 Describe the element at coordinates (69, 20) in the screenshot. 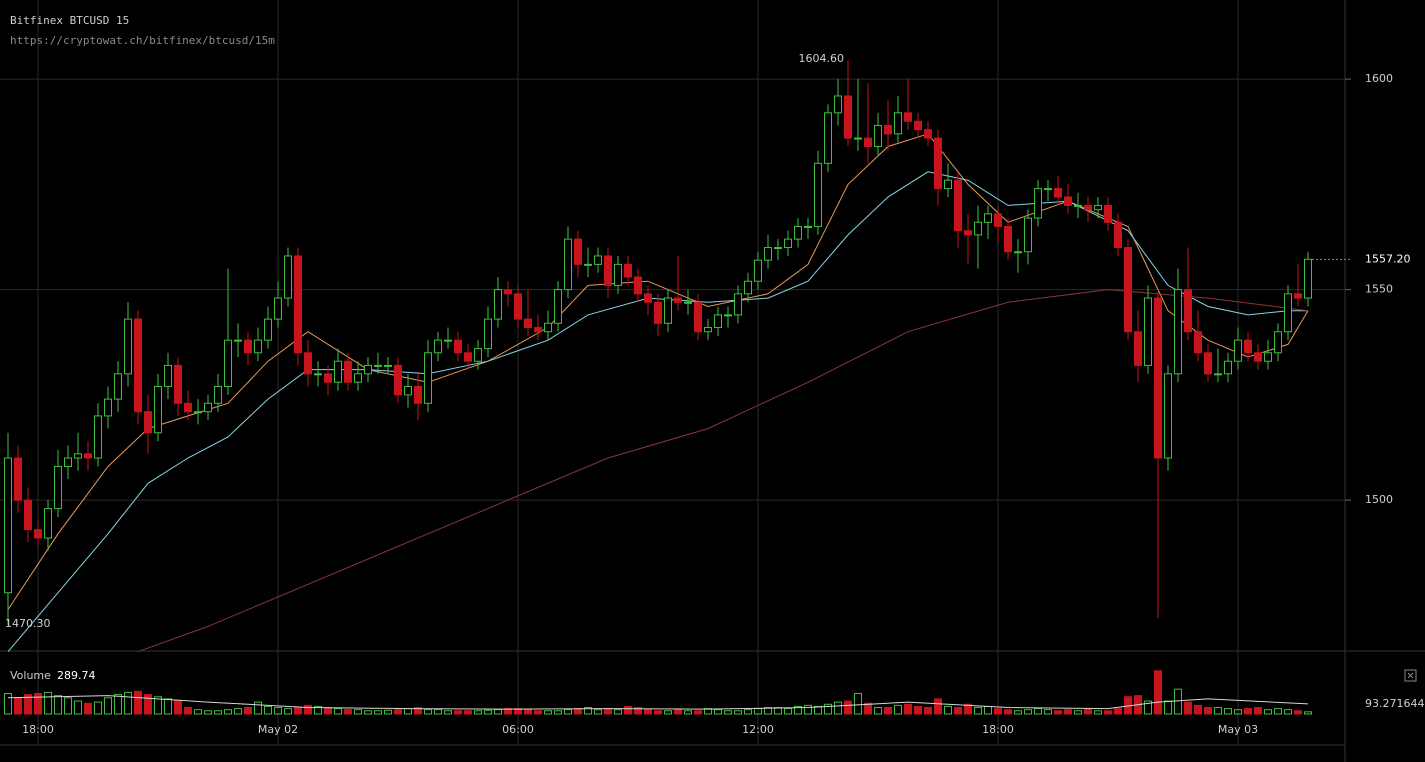

I see `chart-title: Bitfinex BTCUSD 15` at that location.